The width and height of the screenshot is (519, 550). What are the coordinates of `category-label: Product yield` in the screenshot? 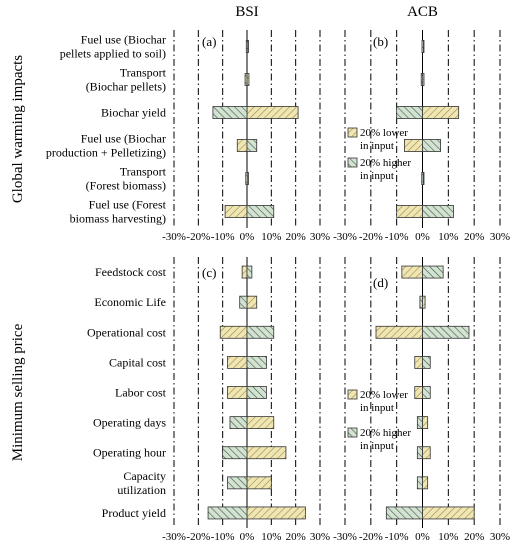 It's located at (134, 513).